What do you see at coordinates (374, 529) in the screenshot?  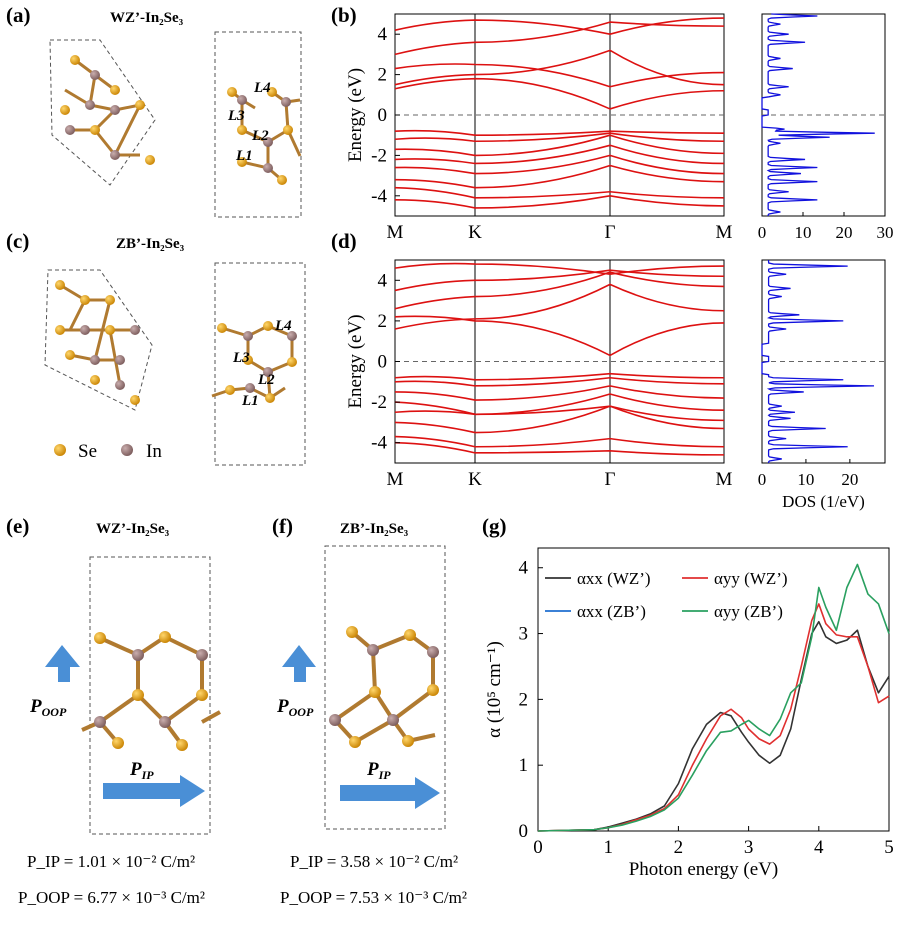 I see `title-f: ZB’-In₂Se₃` at bounding box center [374, 529].